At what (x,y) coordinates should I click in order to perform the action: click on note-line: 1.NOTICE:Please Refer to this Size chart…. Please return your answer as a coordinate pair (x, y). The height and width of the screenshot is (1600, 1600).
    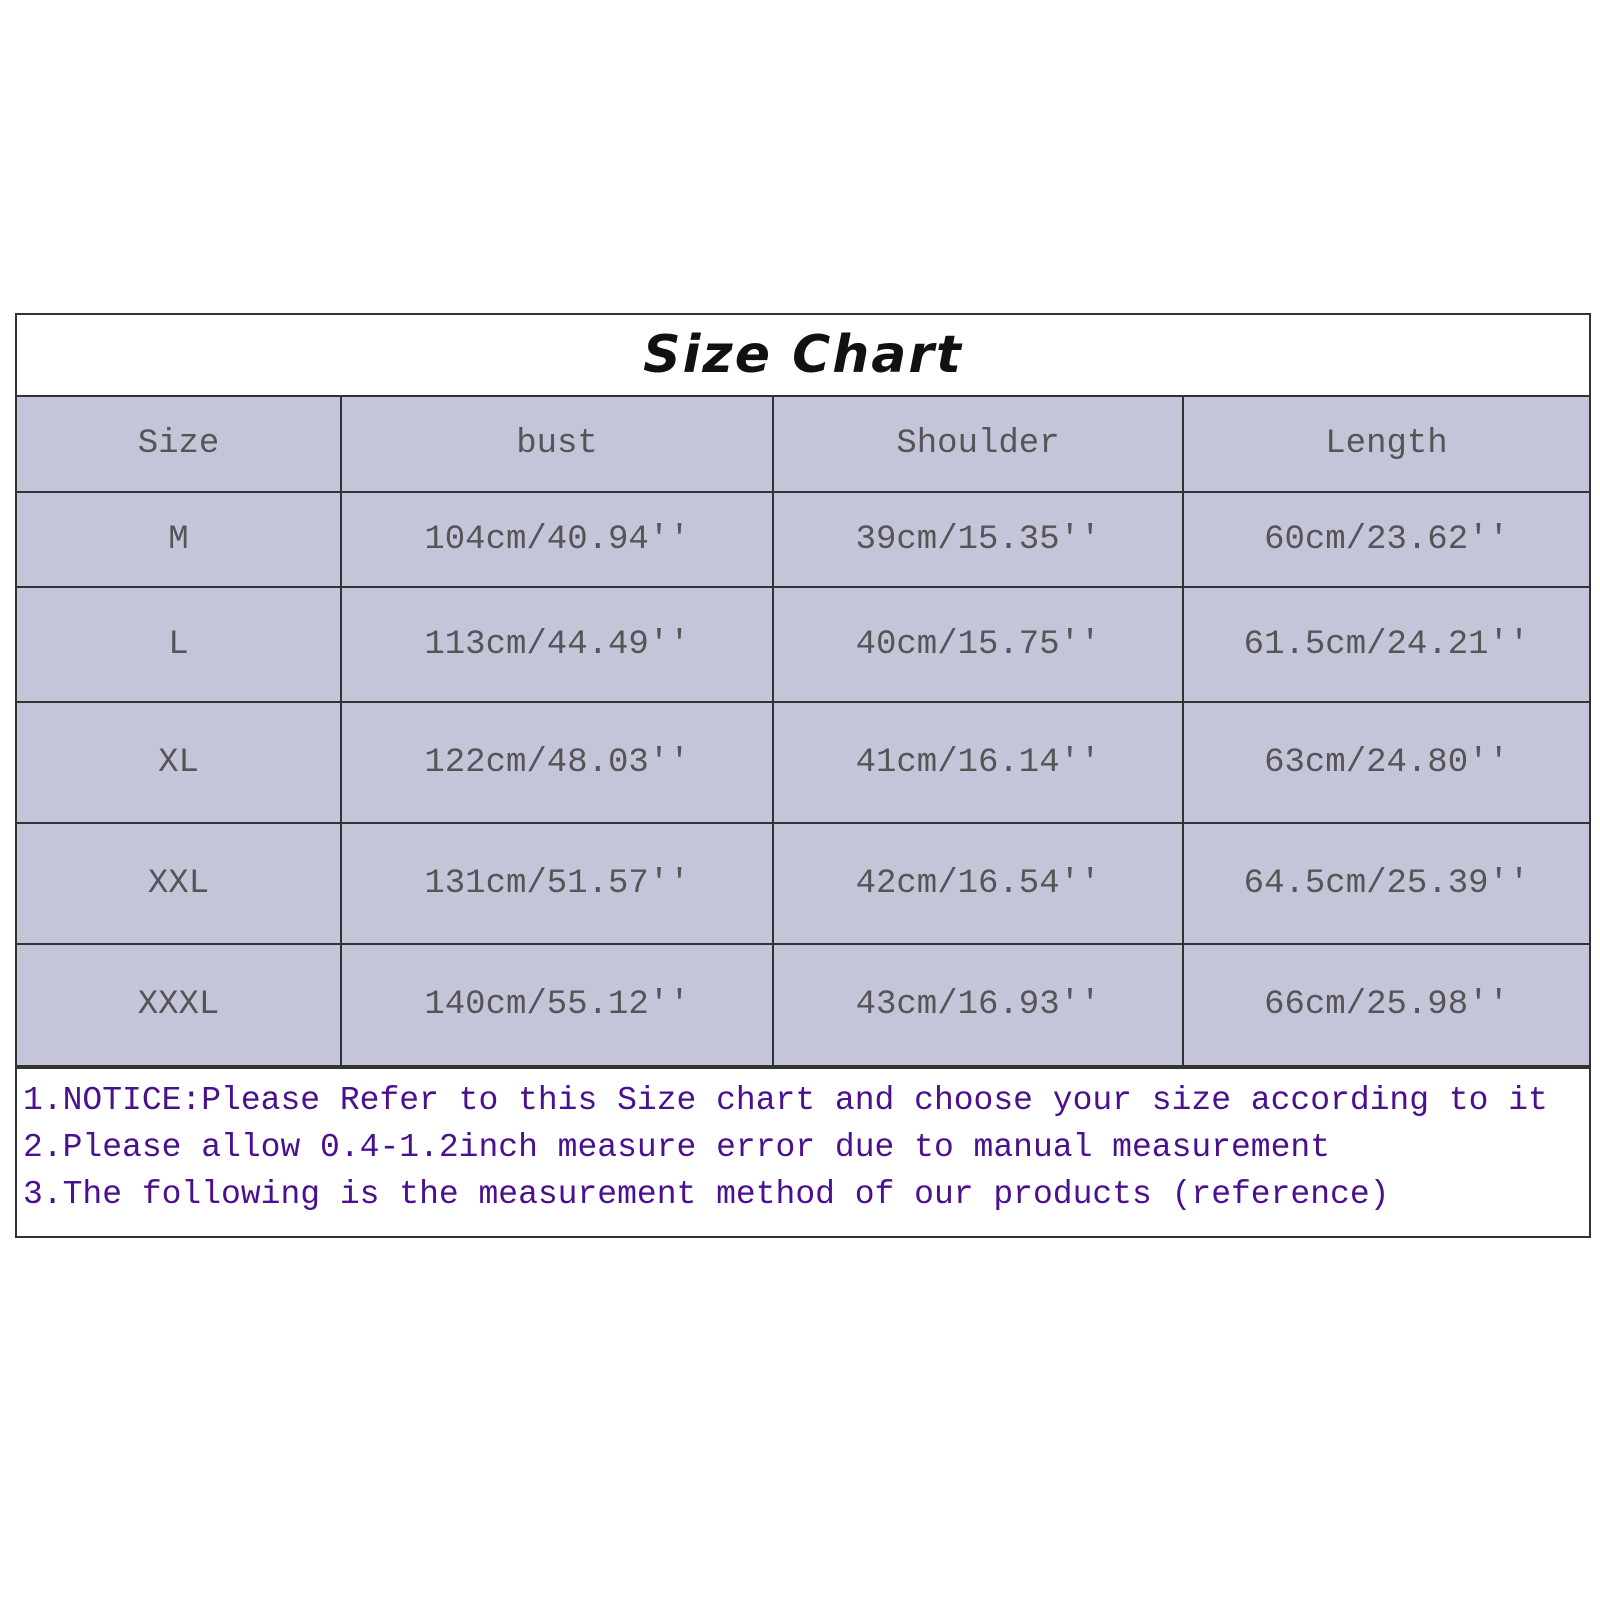
    Looking at the image, I should click on (785, 1100).